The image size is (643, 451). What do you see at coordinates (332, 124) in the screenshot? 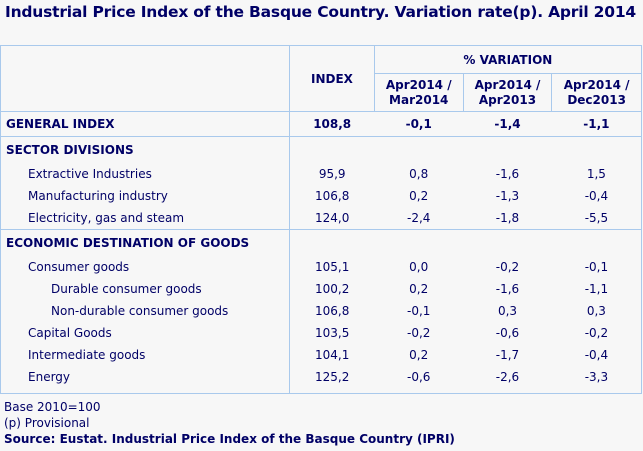
I see `index-value: 108,8` at bounding box center [332, 124].